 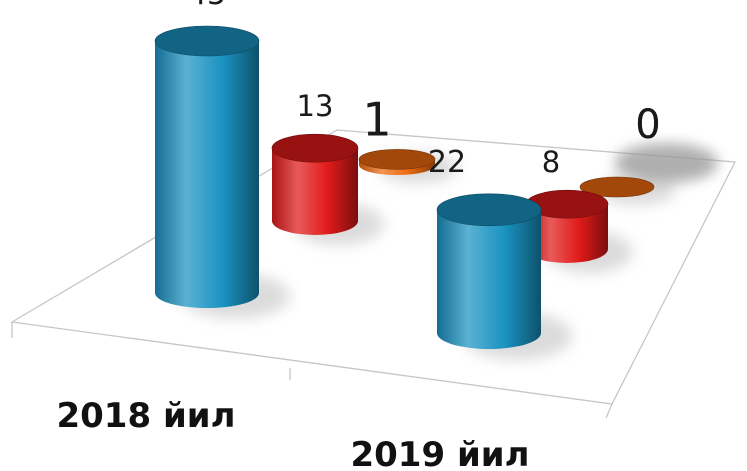 I want to click on bar-top-s2-c0, so click(x=397, y=159).